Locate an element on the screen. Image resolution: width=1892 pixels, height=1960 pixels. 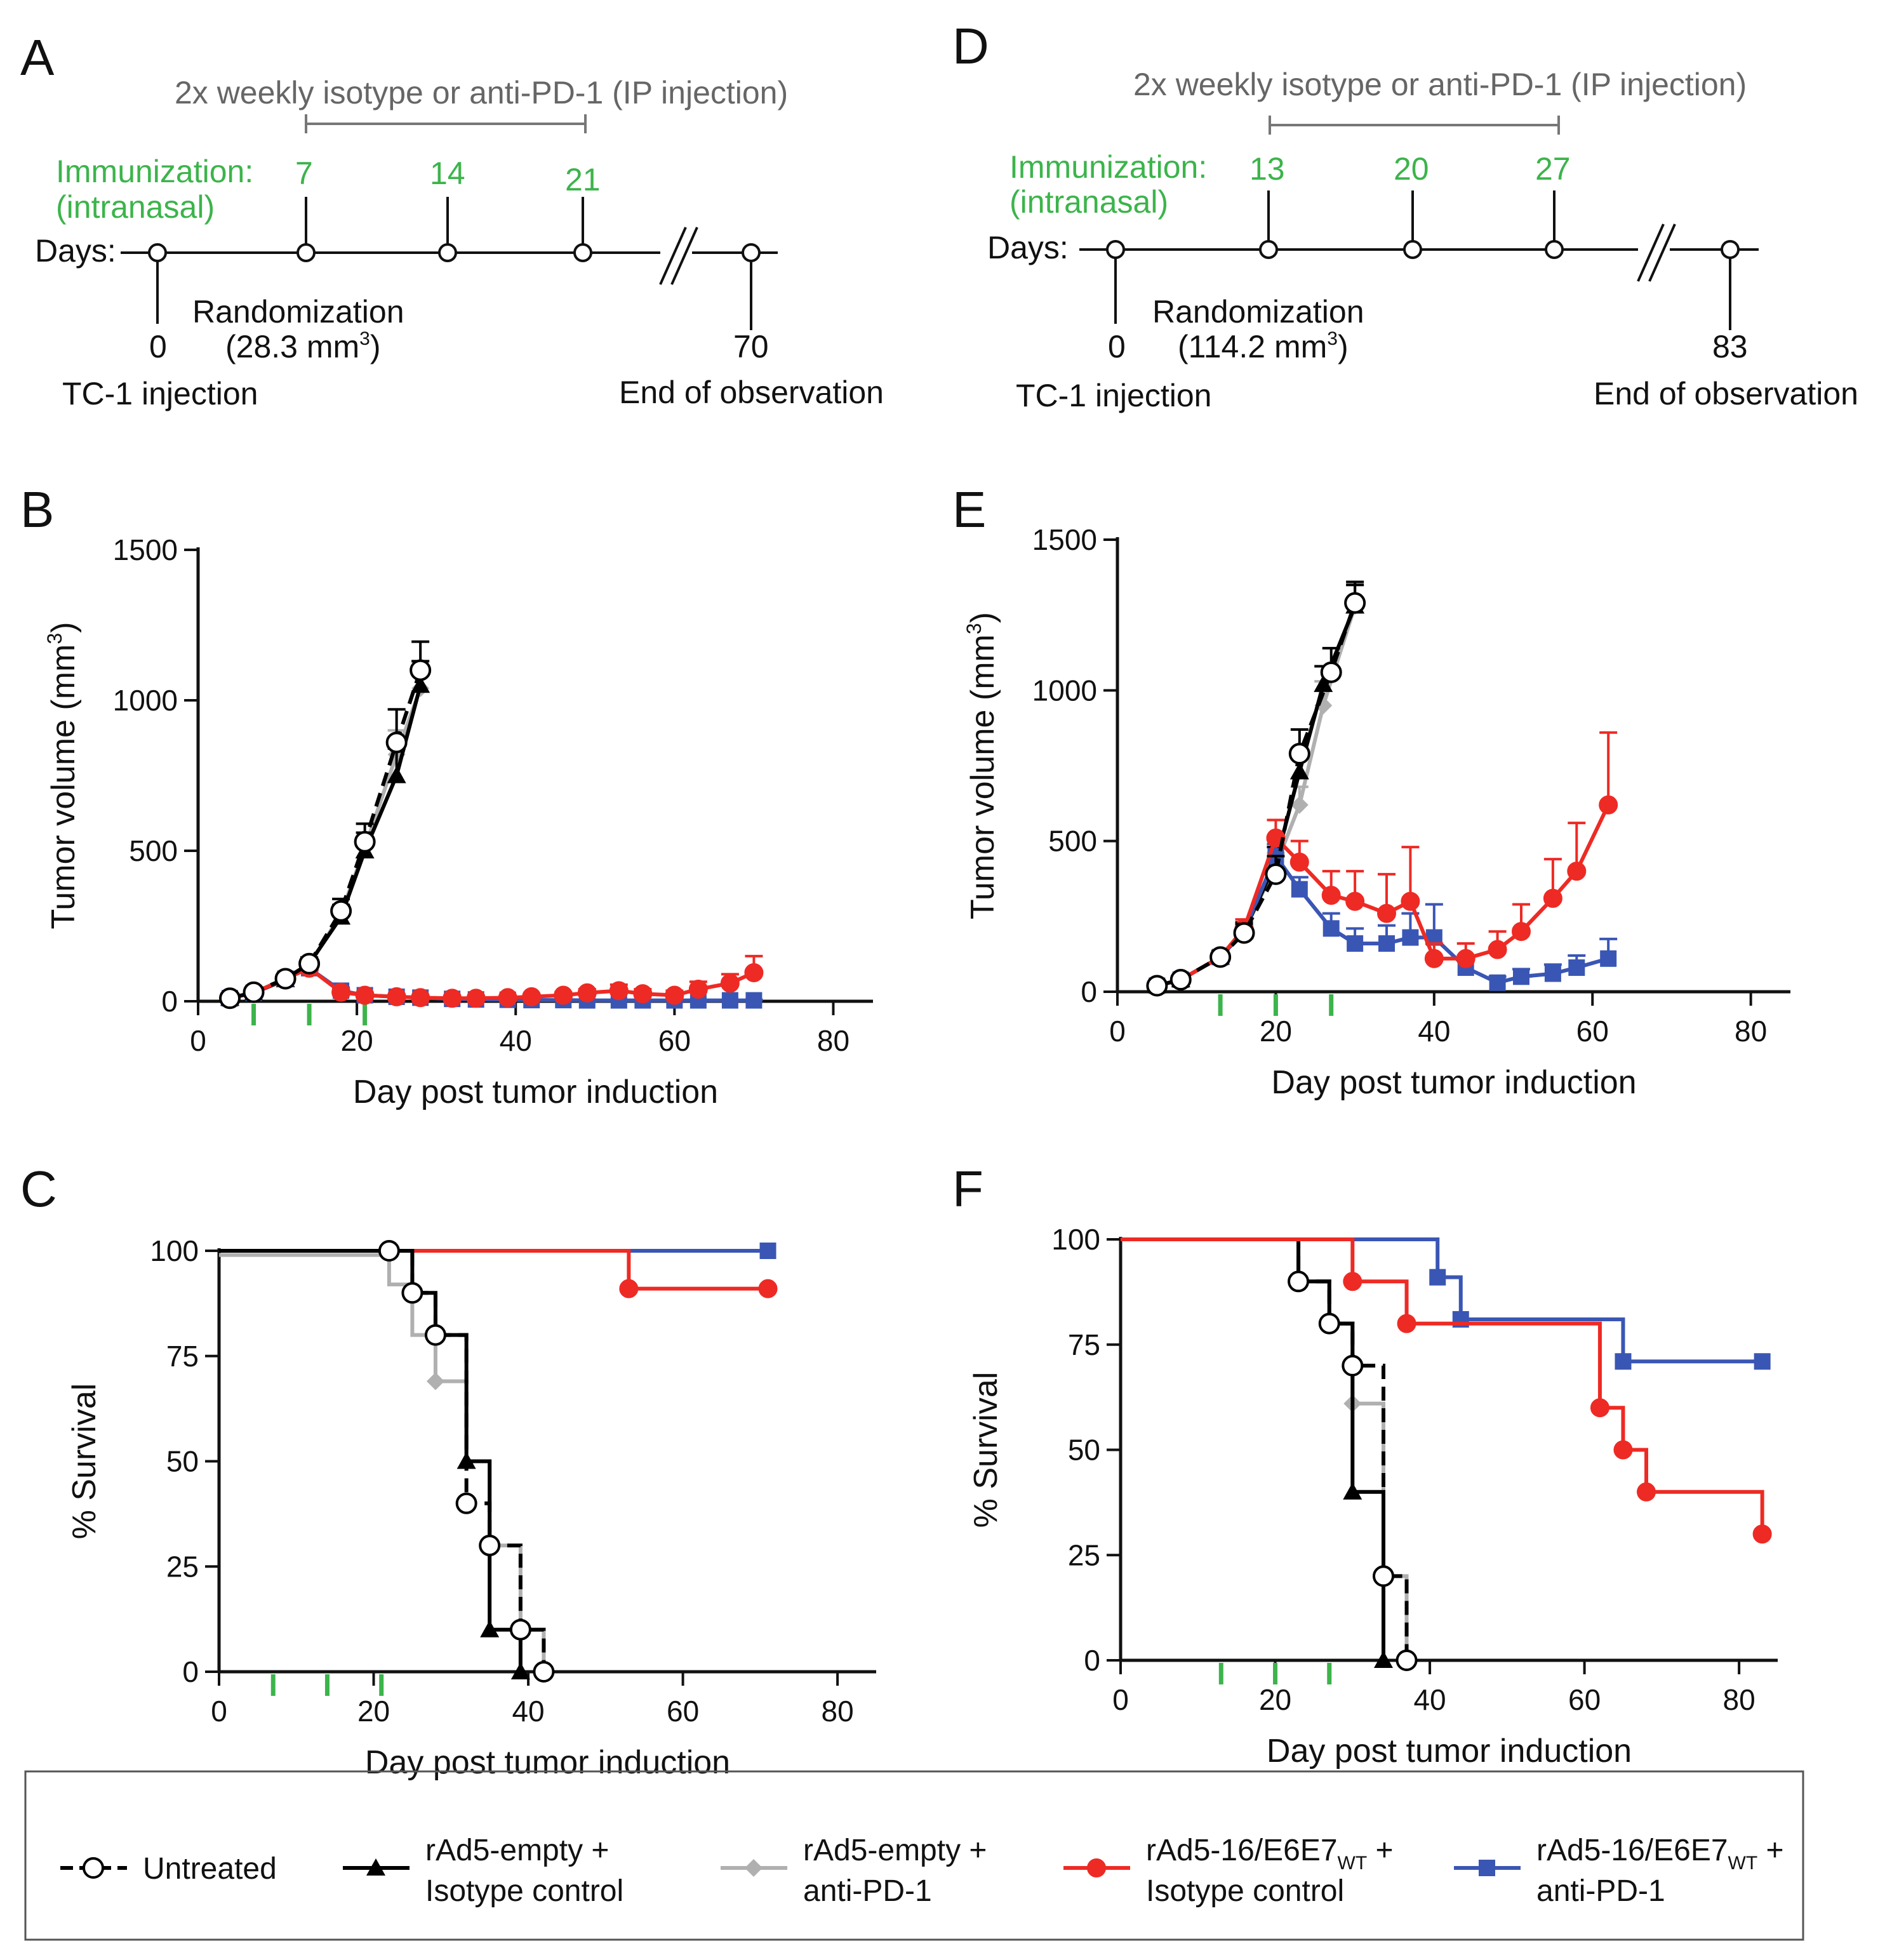
legend-label-line2: anti-PD-1 is located at coordinates (867, 1891).